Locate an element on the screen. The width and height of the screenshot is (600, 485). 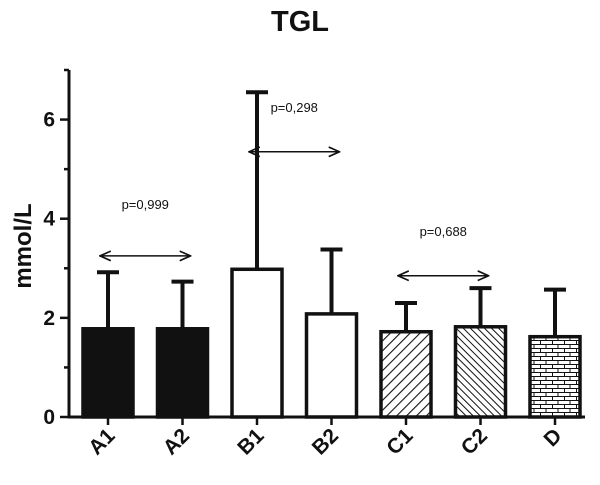
bar-a2 is located at coordinates (182, 373).